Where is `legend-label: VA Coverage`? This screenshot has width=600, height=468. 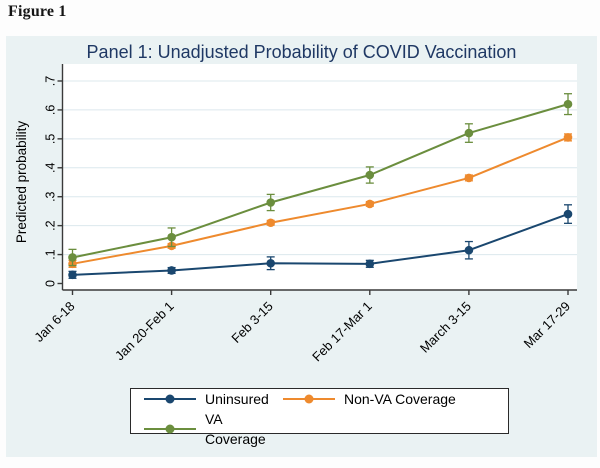 legend-label: VA Coverage is located at coordinates (235, 429).